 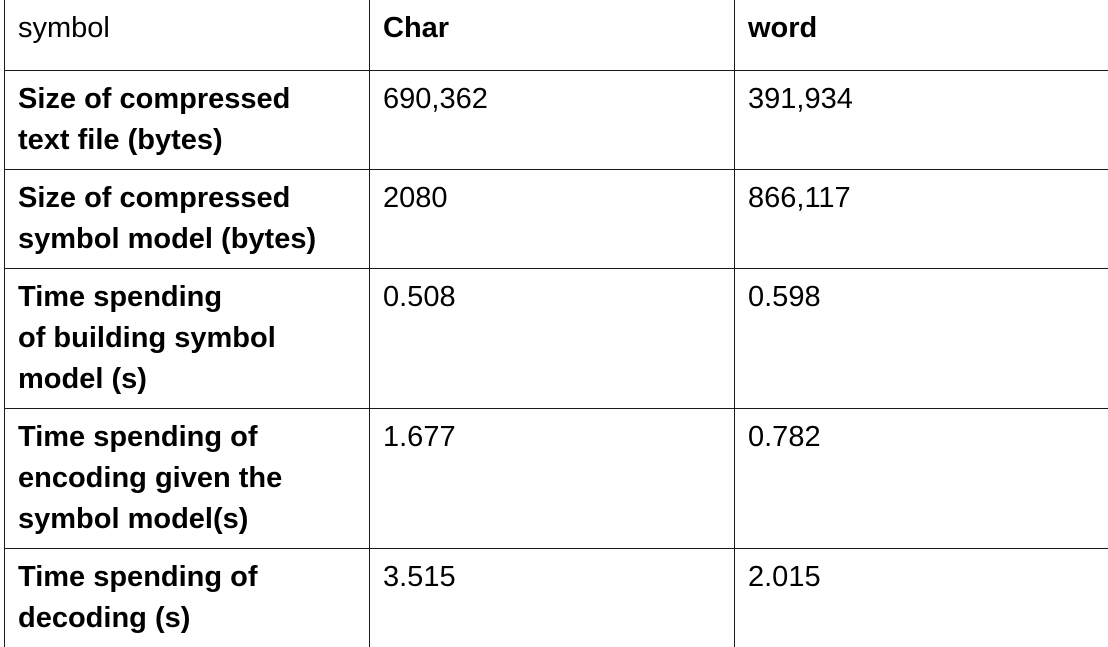 What do you see at coordinates (188, 28) in the screenshot?
I see `header-label-symbol: symbol` at bounding box center [188, 28].